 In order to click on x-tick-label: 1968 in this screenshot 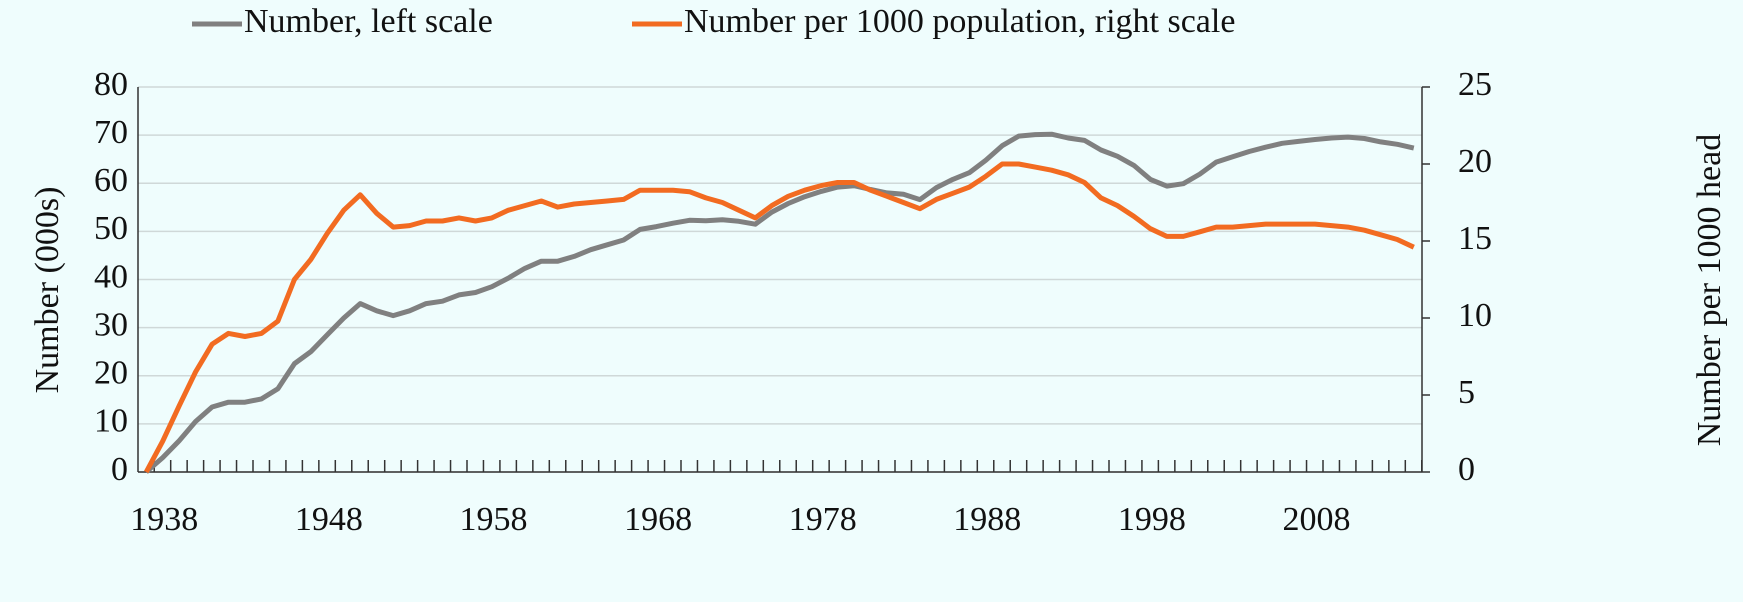, I will do `click(658, 519)`.